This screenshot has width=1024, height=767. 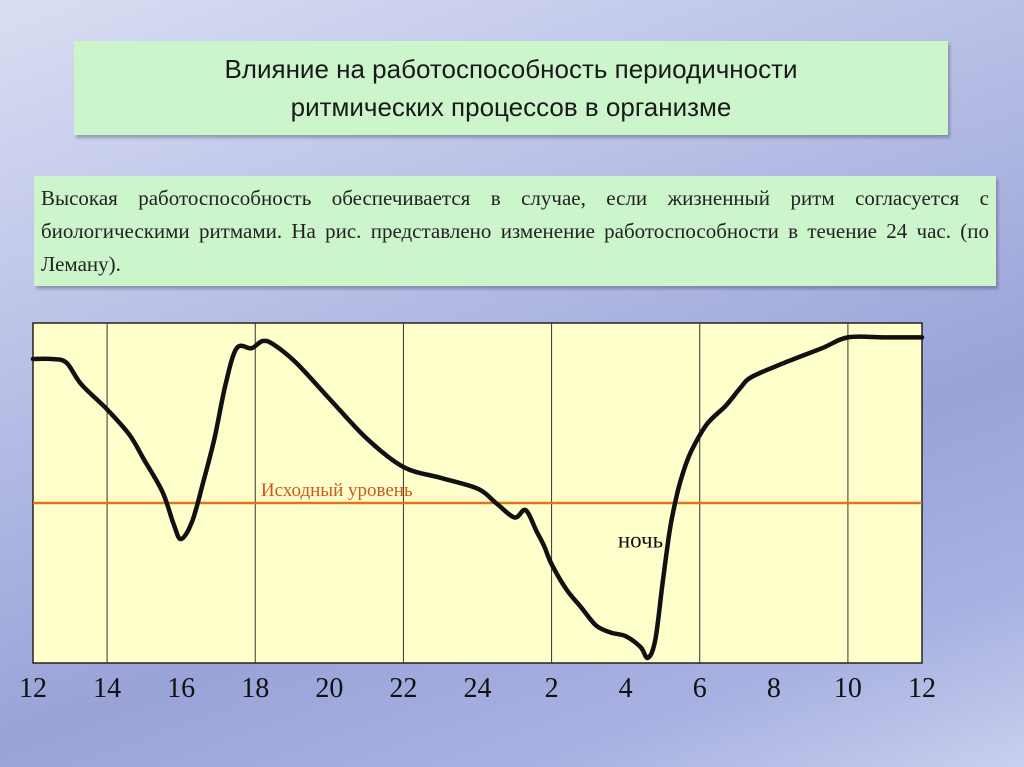 What do you see at coordinates (774, 688) in the screenshot?
I see `x-tick-label: 8` at bounding box center [774, 688].